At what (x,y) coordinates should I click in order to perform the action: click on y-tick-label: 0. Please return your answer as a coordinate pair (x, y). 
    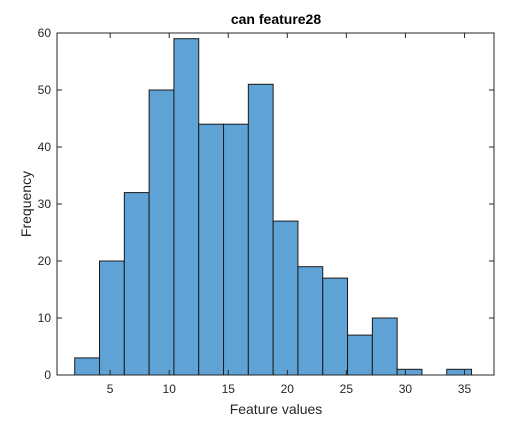
    Looking at the image, I should click on (47, 375).